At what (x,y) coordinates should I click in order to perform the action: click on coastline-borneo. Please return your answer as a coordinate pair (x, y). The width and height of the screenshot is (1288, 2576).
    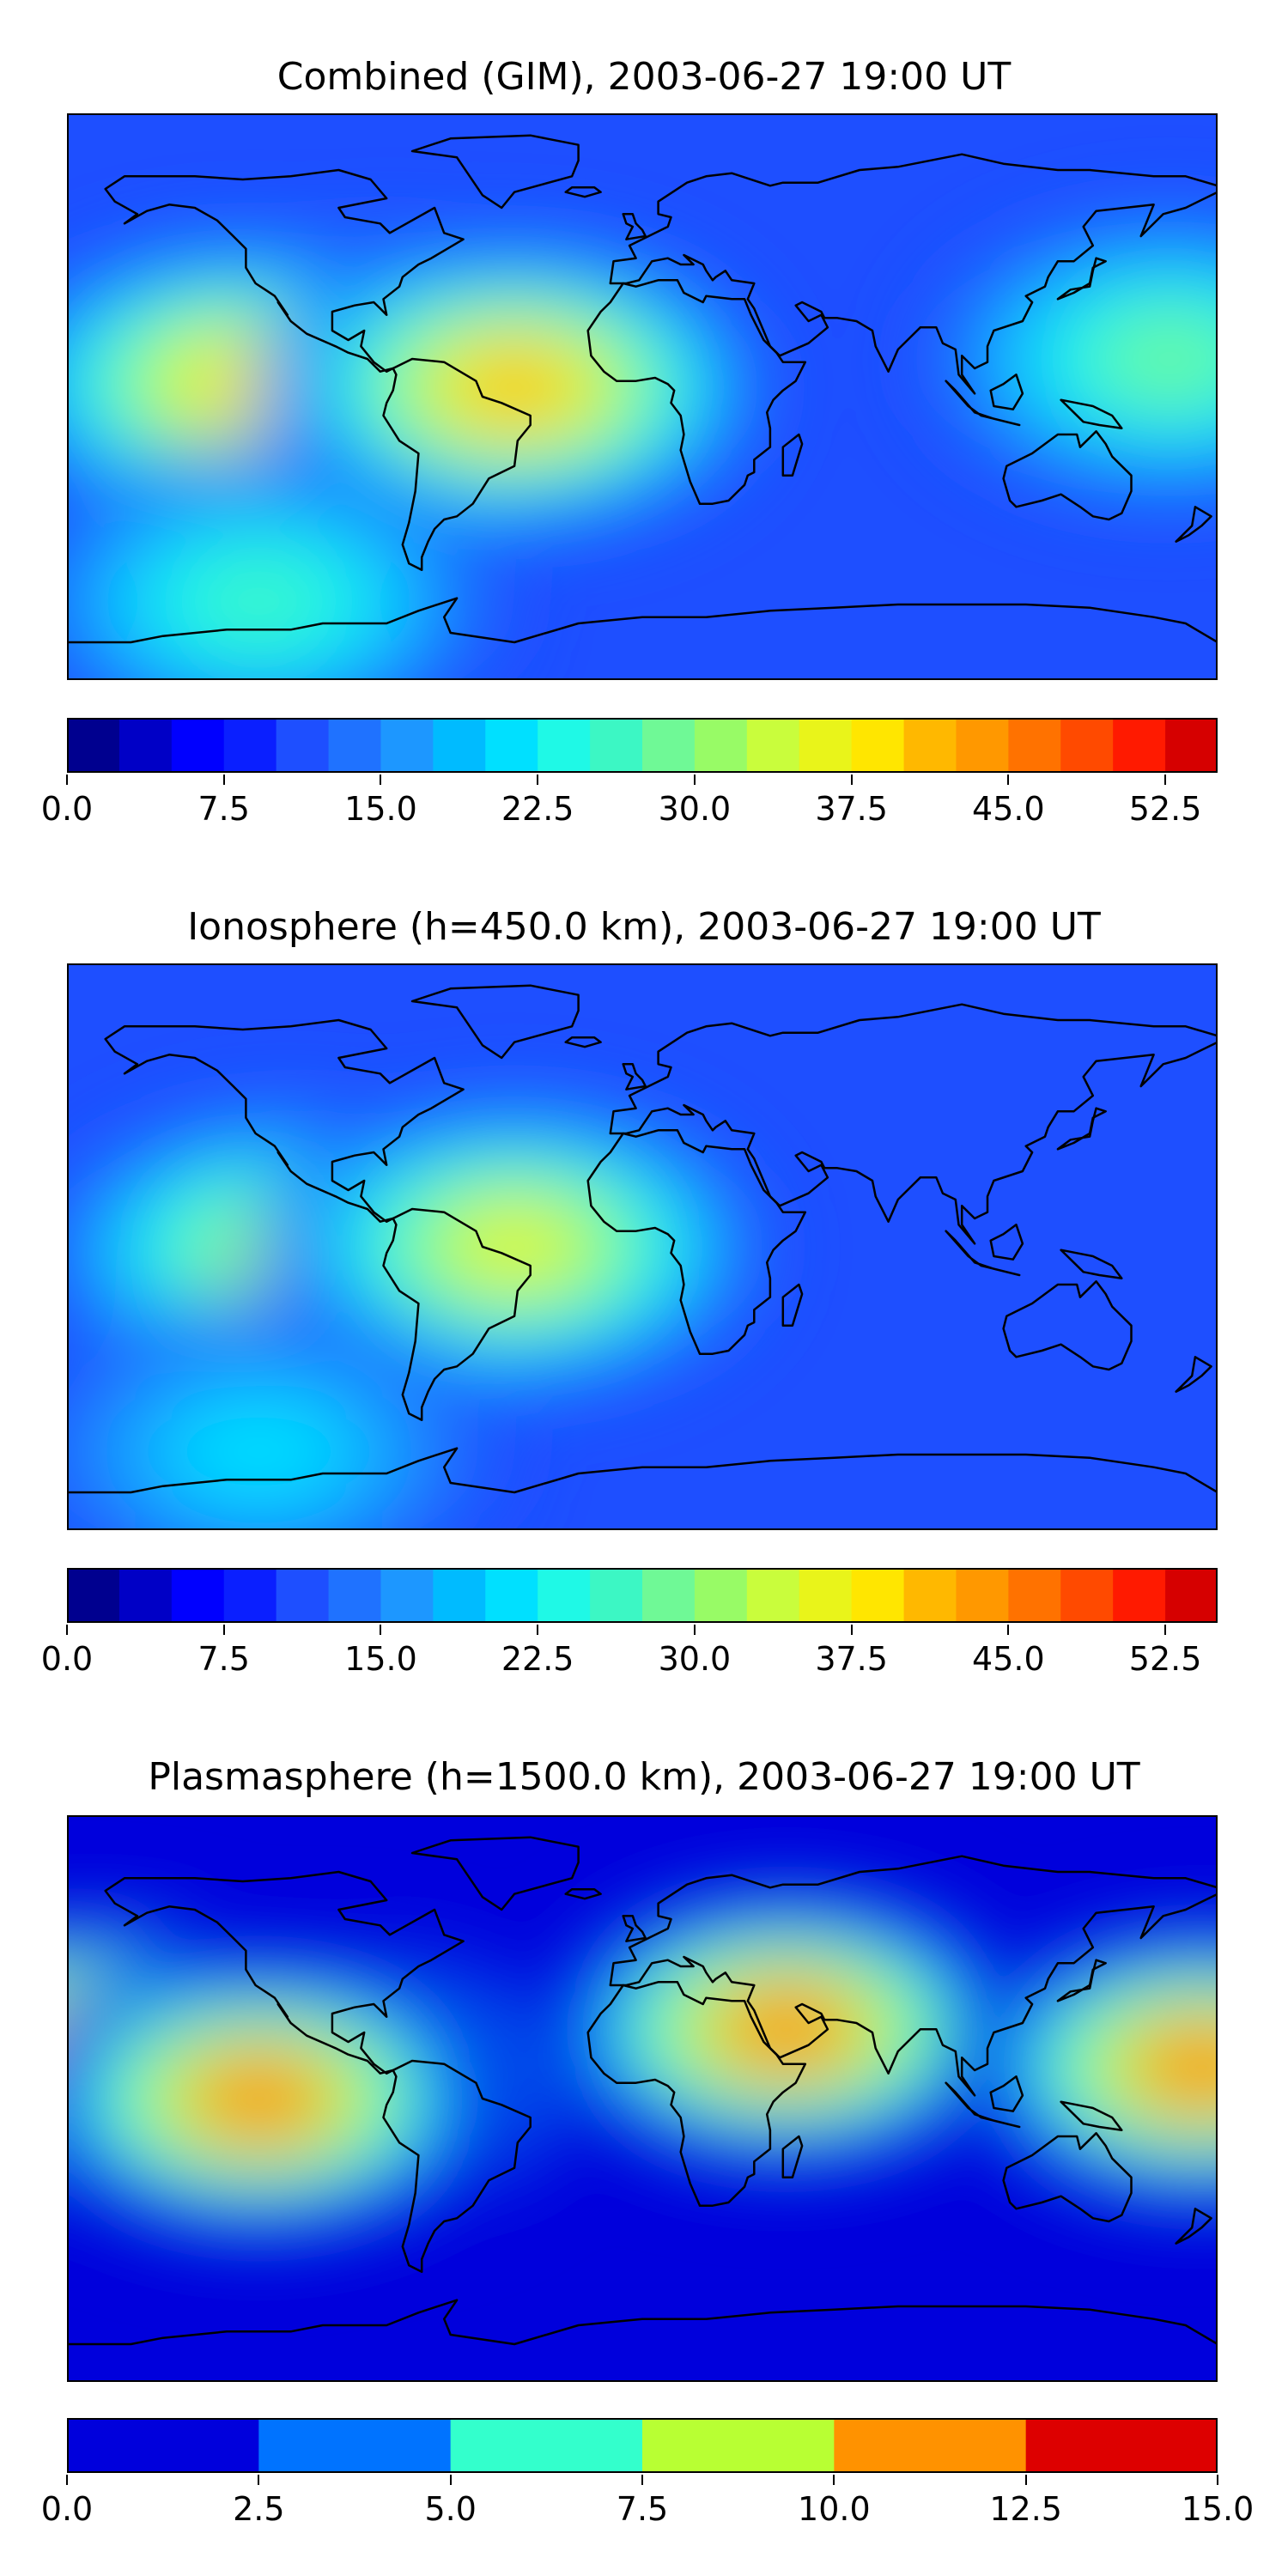
    Looking at the image, I should click on (1006, 392).